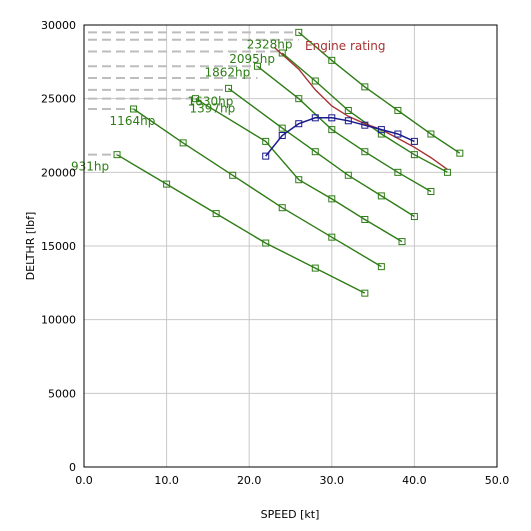 Image resolution: width=531 pixels, height=531 pixels. I want to click on series-label: 1862hp, so click(227, 72).